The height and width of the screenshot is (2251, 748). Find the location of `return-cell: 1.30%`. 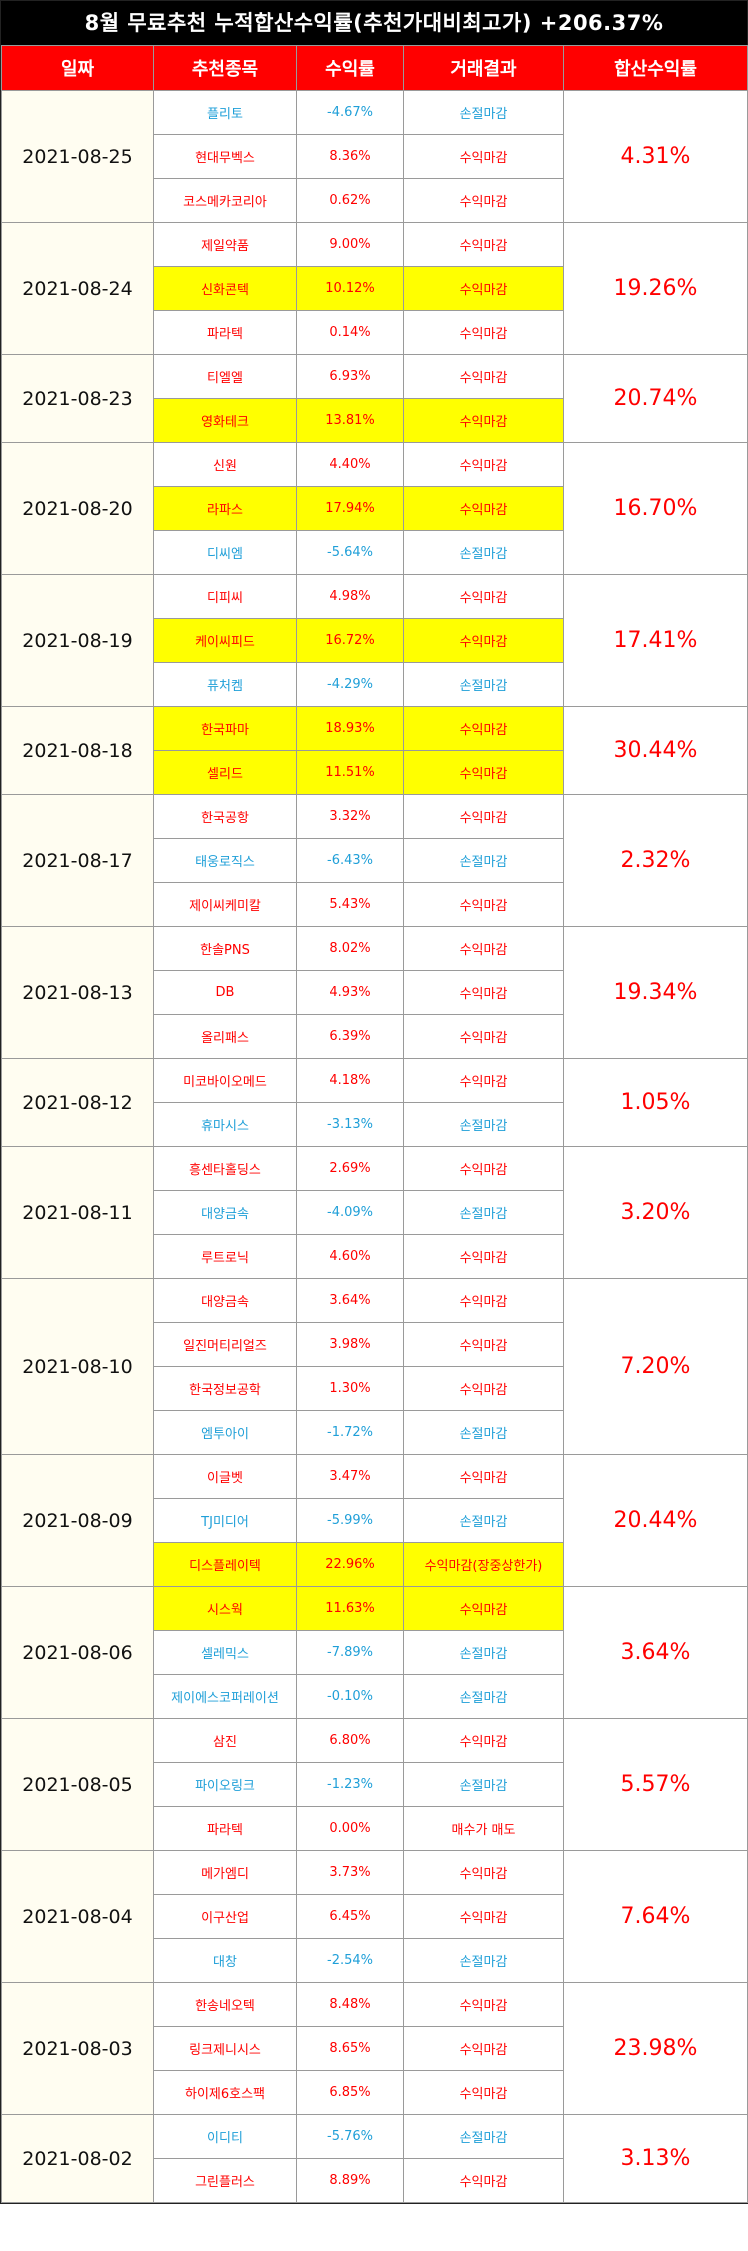

return-cell: 1.30% is located at coordinates (350, 1388).